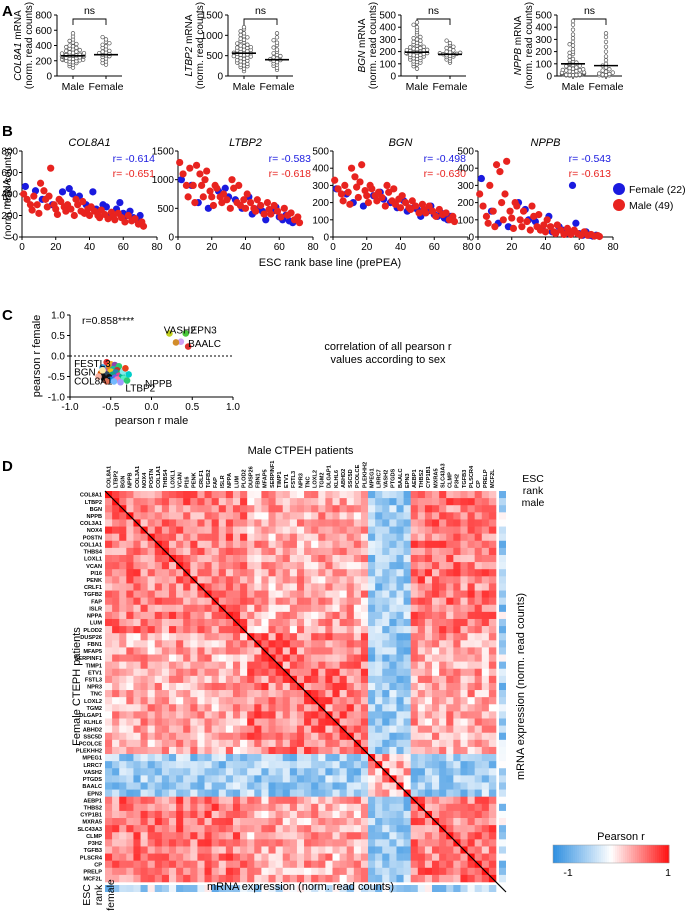  I want to click on esc-rank-female-cell, so click(471, 888).